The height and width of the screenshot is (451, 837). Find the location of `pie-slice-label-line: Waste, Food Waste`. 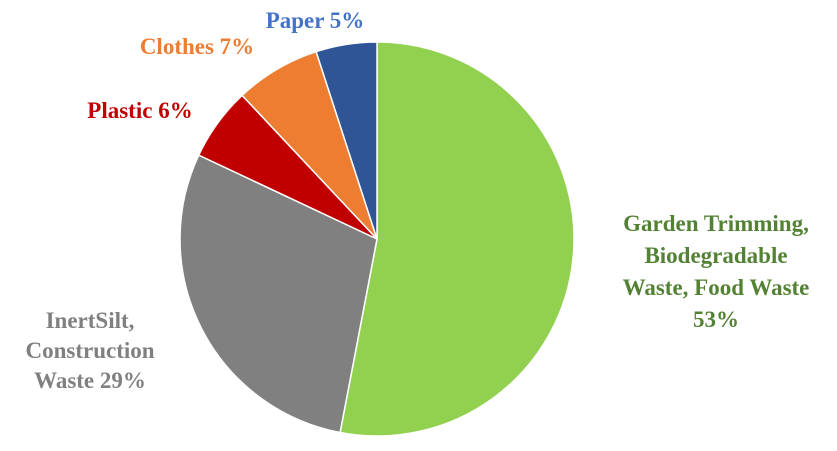

pie-slice-label-line: Waste, Food Waste is located at coordinates (716, 287).